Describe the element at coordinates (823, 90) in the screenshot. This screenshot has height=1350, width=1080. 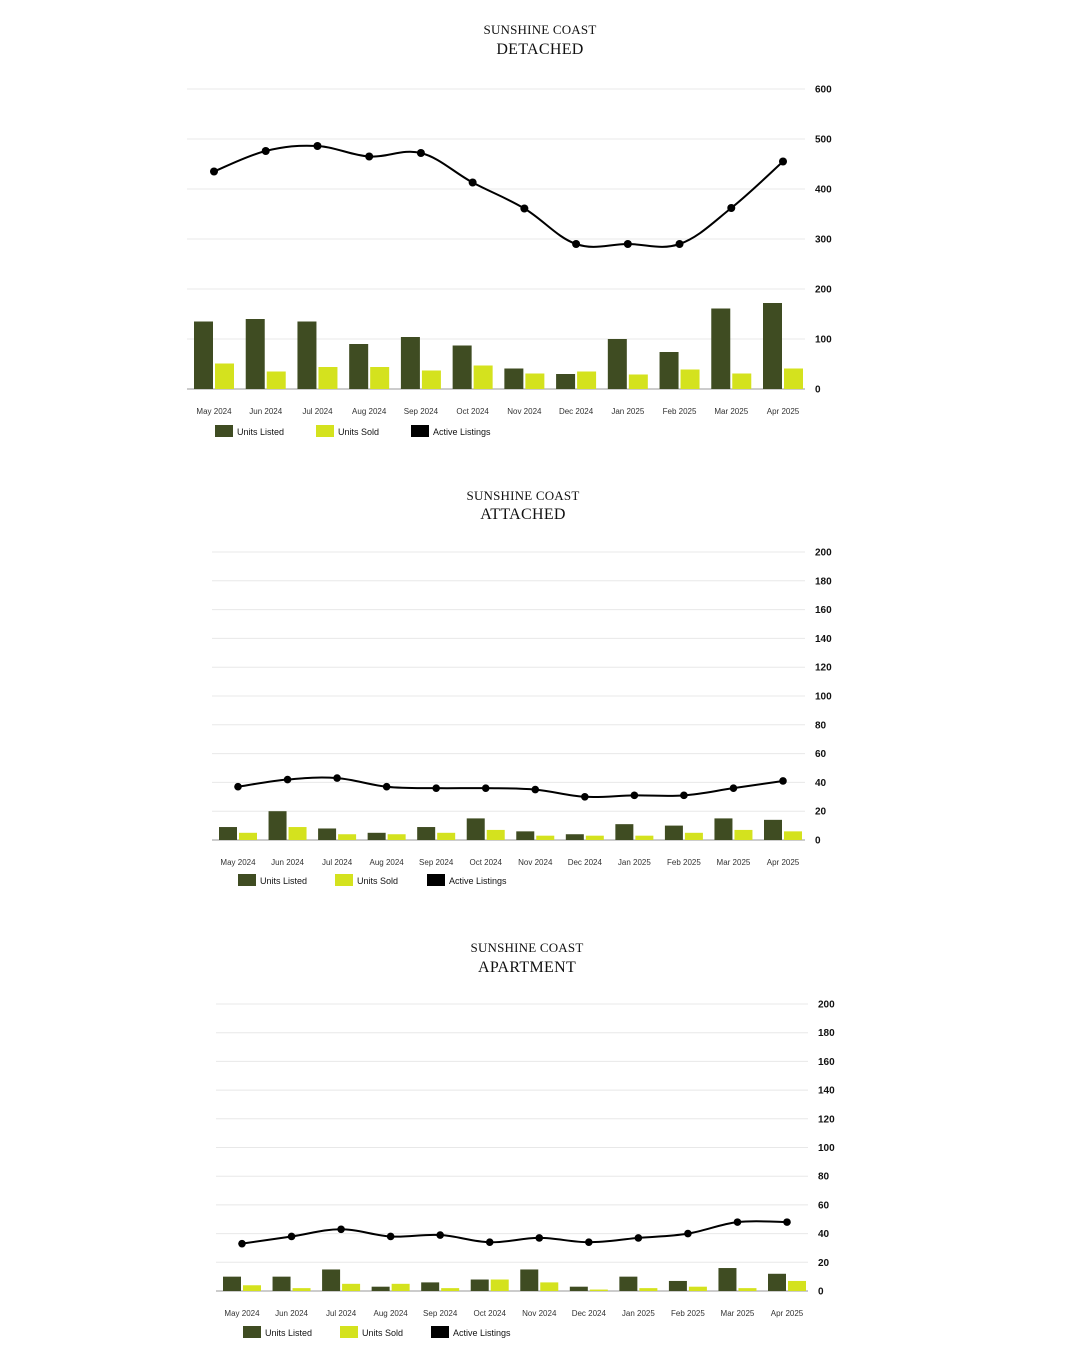
I see `y-tick-label: 600` at that location.